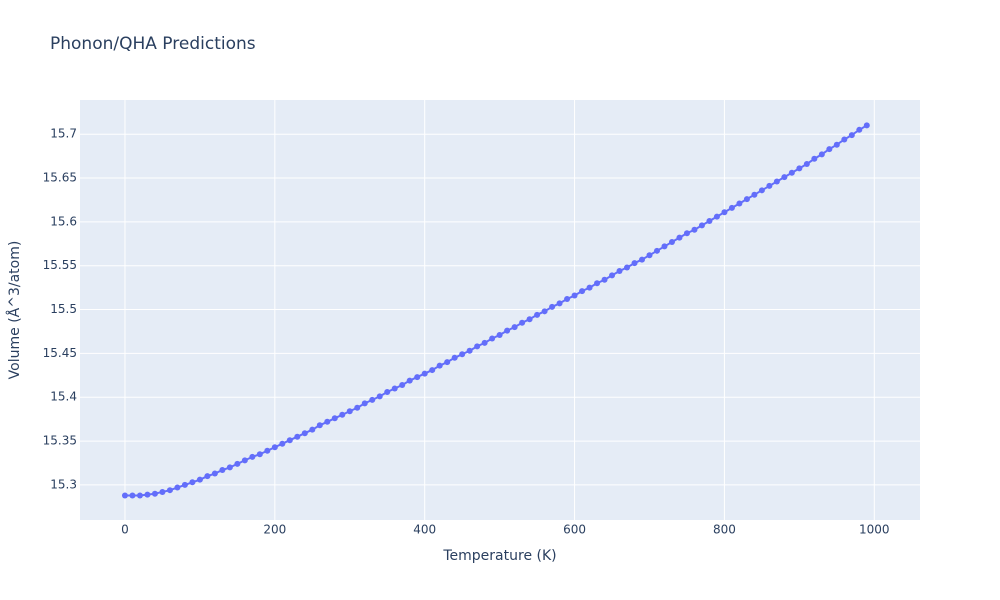  Describe the element at coordinates (63, 309) in the screenshot. I see `y-tick-label: 15.5` at that location.